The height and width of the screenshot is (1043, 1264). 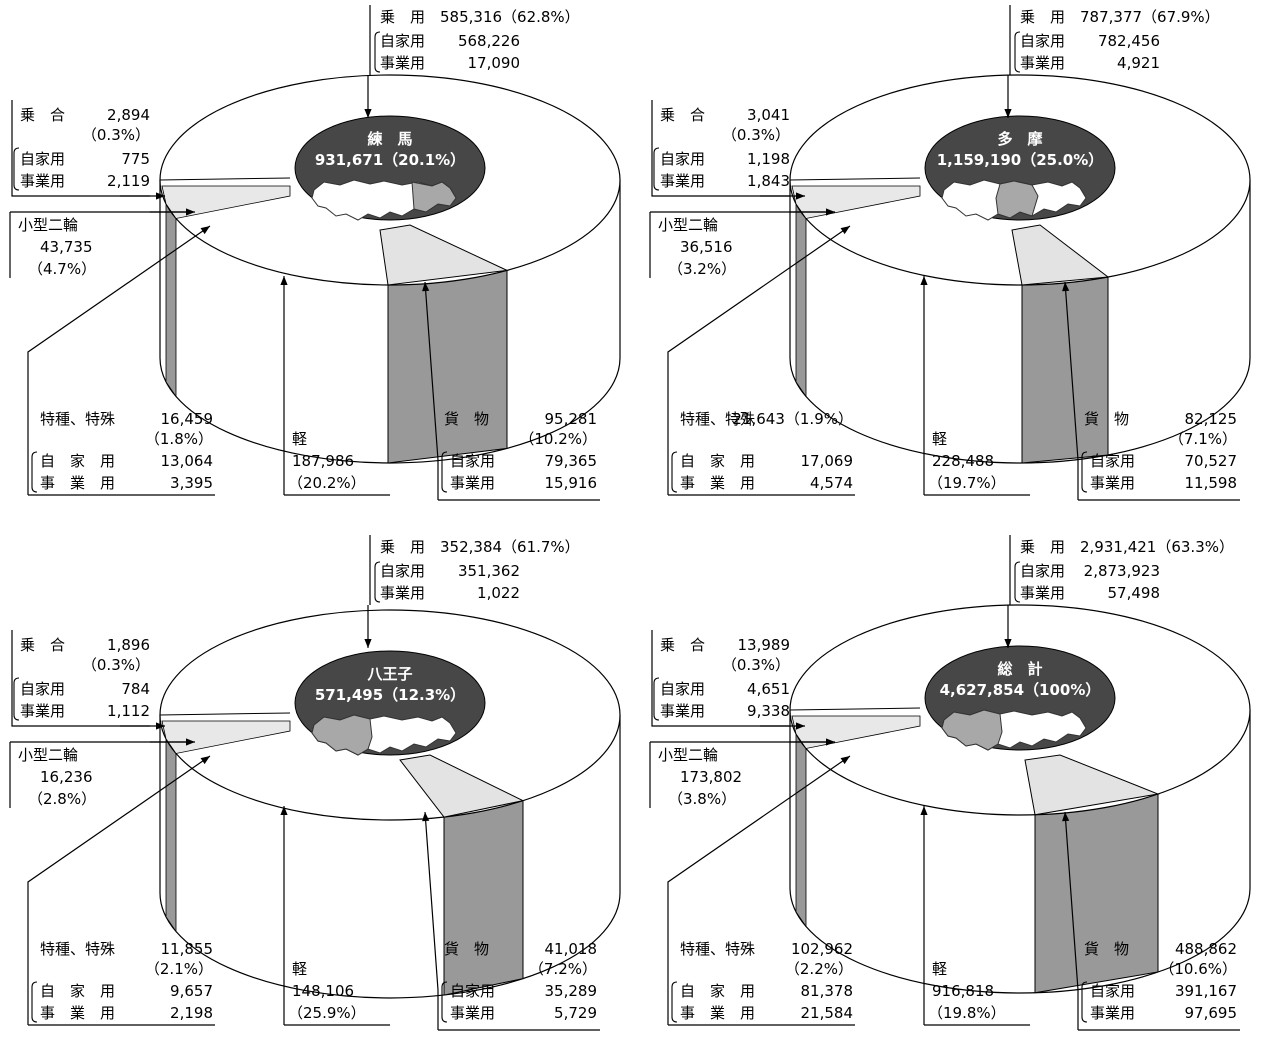 What do you see at coordinates (1106, 949) in the screenshot?
I see `label-name: 貨 物` at bounding box center [1106, 949].